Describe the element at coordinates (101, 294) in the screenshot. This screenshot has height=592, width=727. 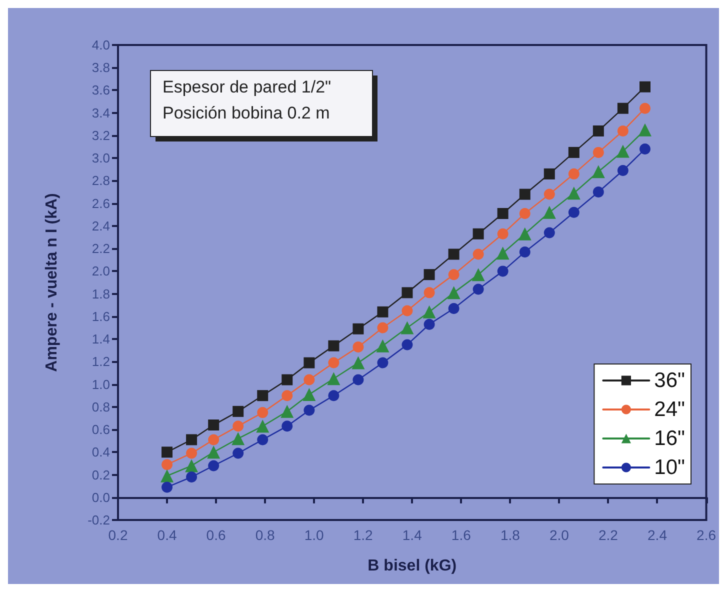
I see `y-tick-label: 1.8` at that location.